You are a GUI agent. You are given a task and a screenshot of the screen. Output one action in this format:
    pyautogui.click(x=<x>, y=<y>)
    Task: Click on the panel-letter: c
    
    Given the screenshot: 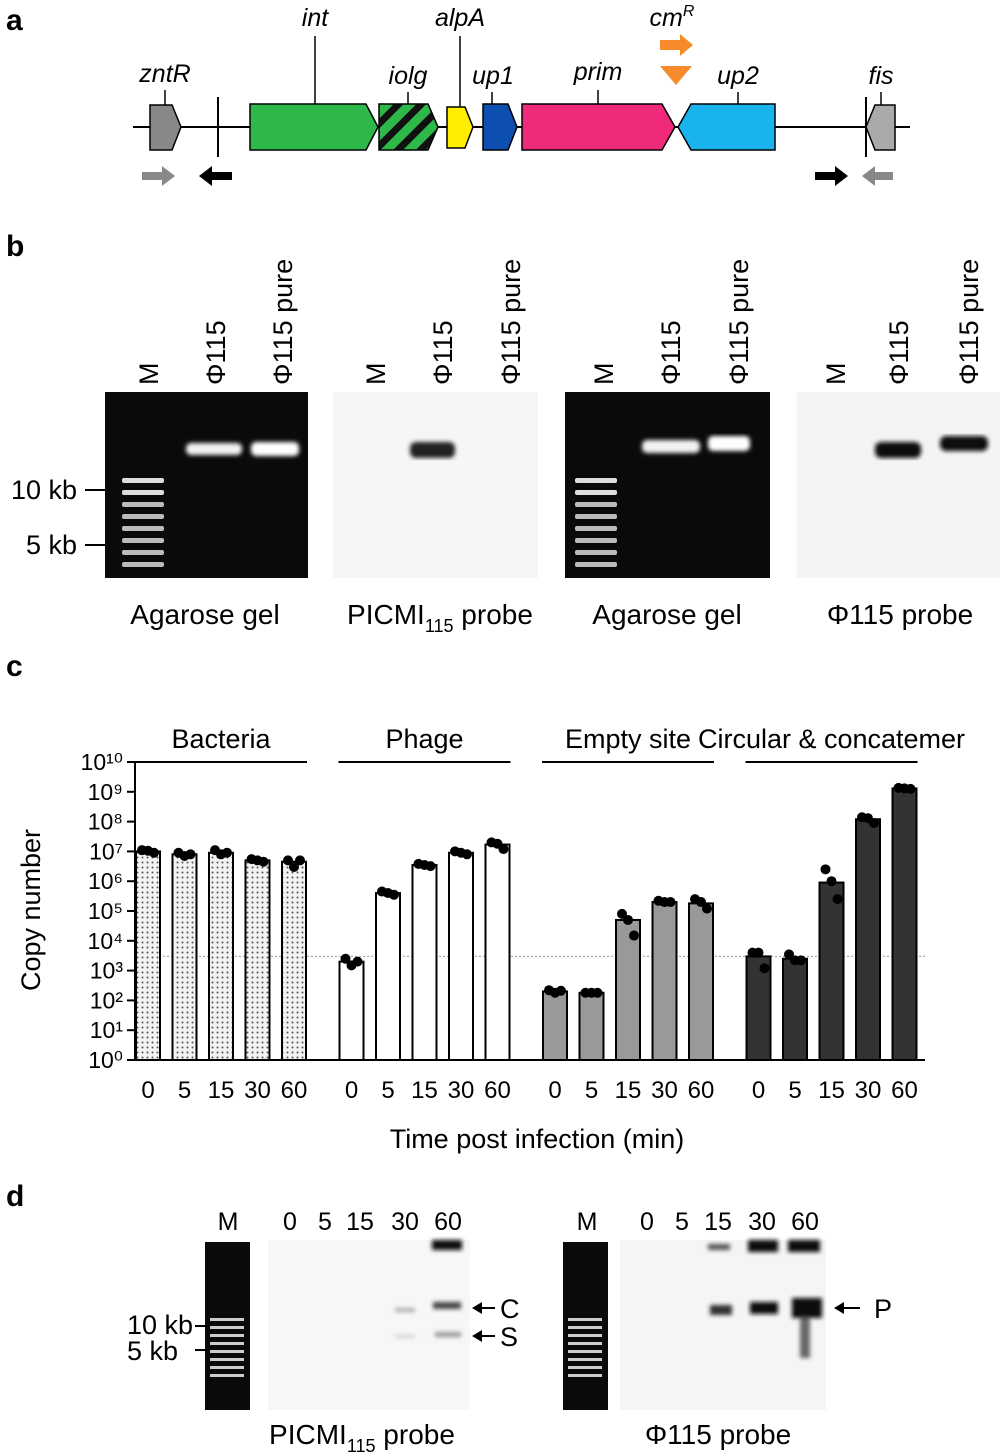 What is the action you would take?
    pyautogui.click(x=14, y=666)
    